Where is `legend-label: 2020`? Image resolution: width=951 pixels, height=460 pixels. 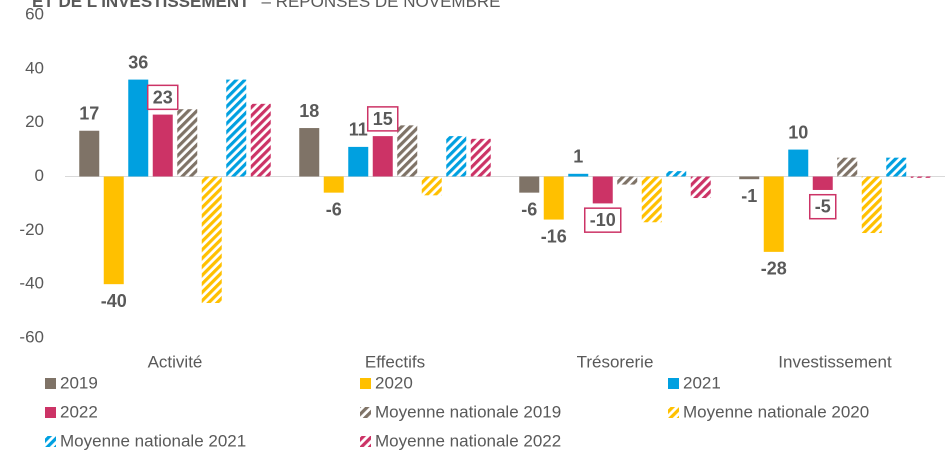 legend-label: 2020 is located at coordinates (394, 382).